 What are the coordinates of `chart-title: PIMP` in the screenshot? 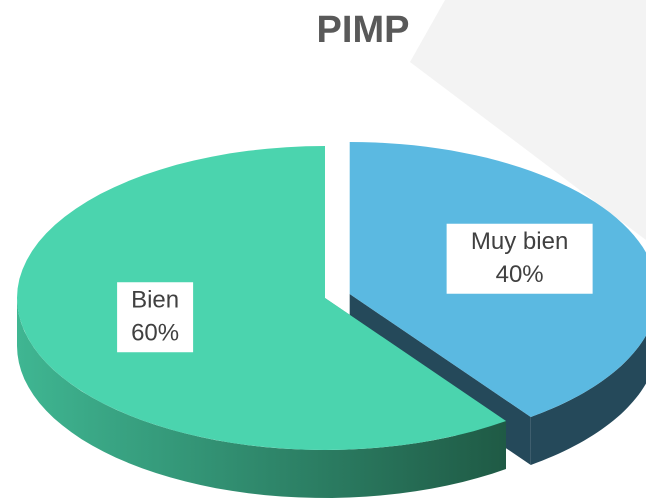 It's located at (363, 30).